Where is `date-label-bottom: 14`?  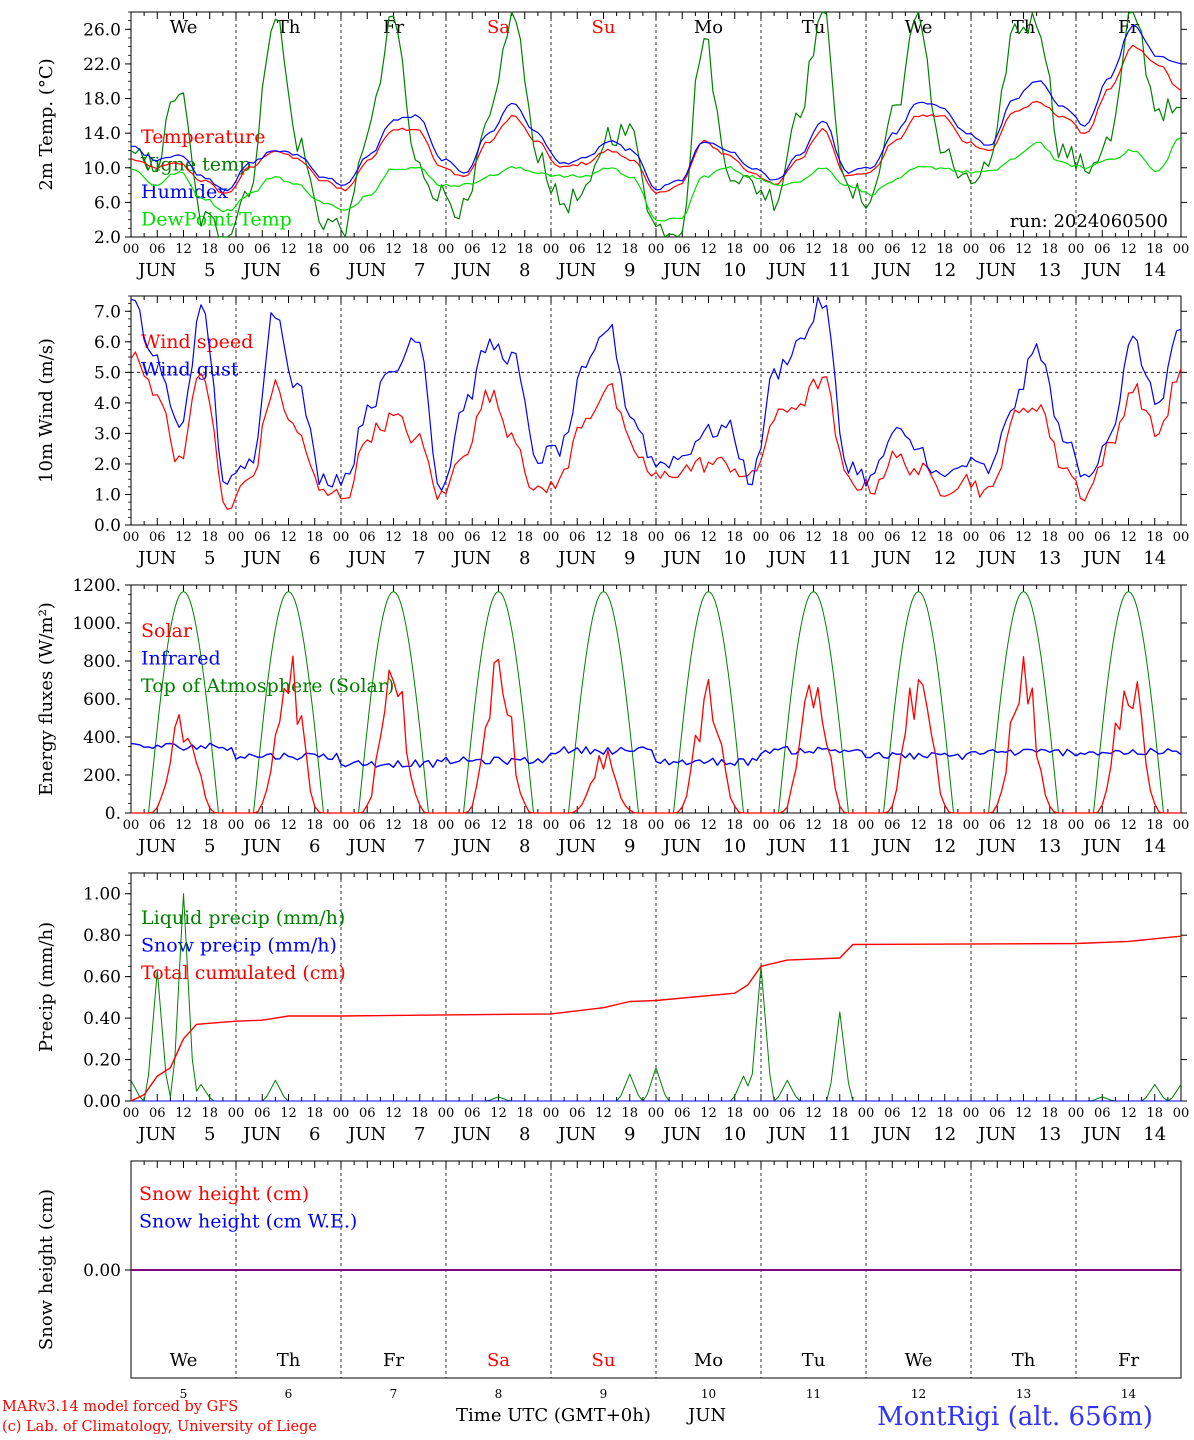 date-label-bottom: 14 is located at coordinates (1129, 1394).